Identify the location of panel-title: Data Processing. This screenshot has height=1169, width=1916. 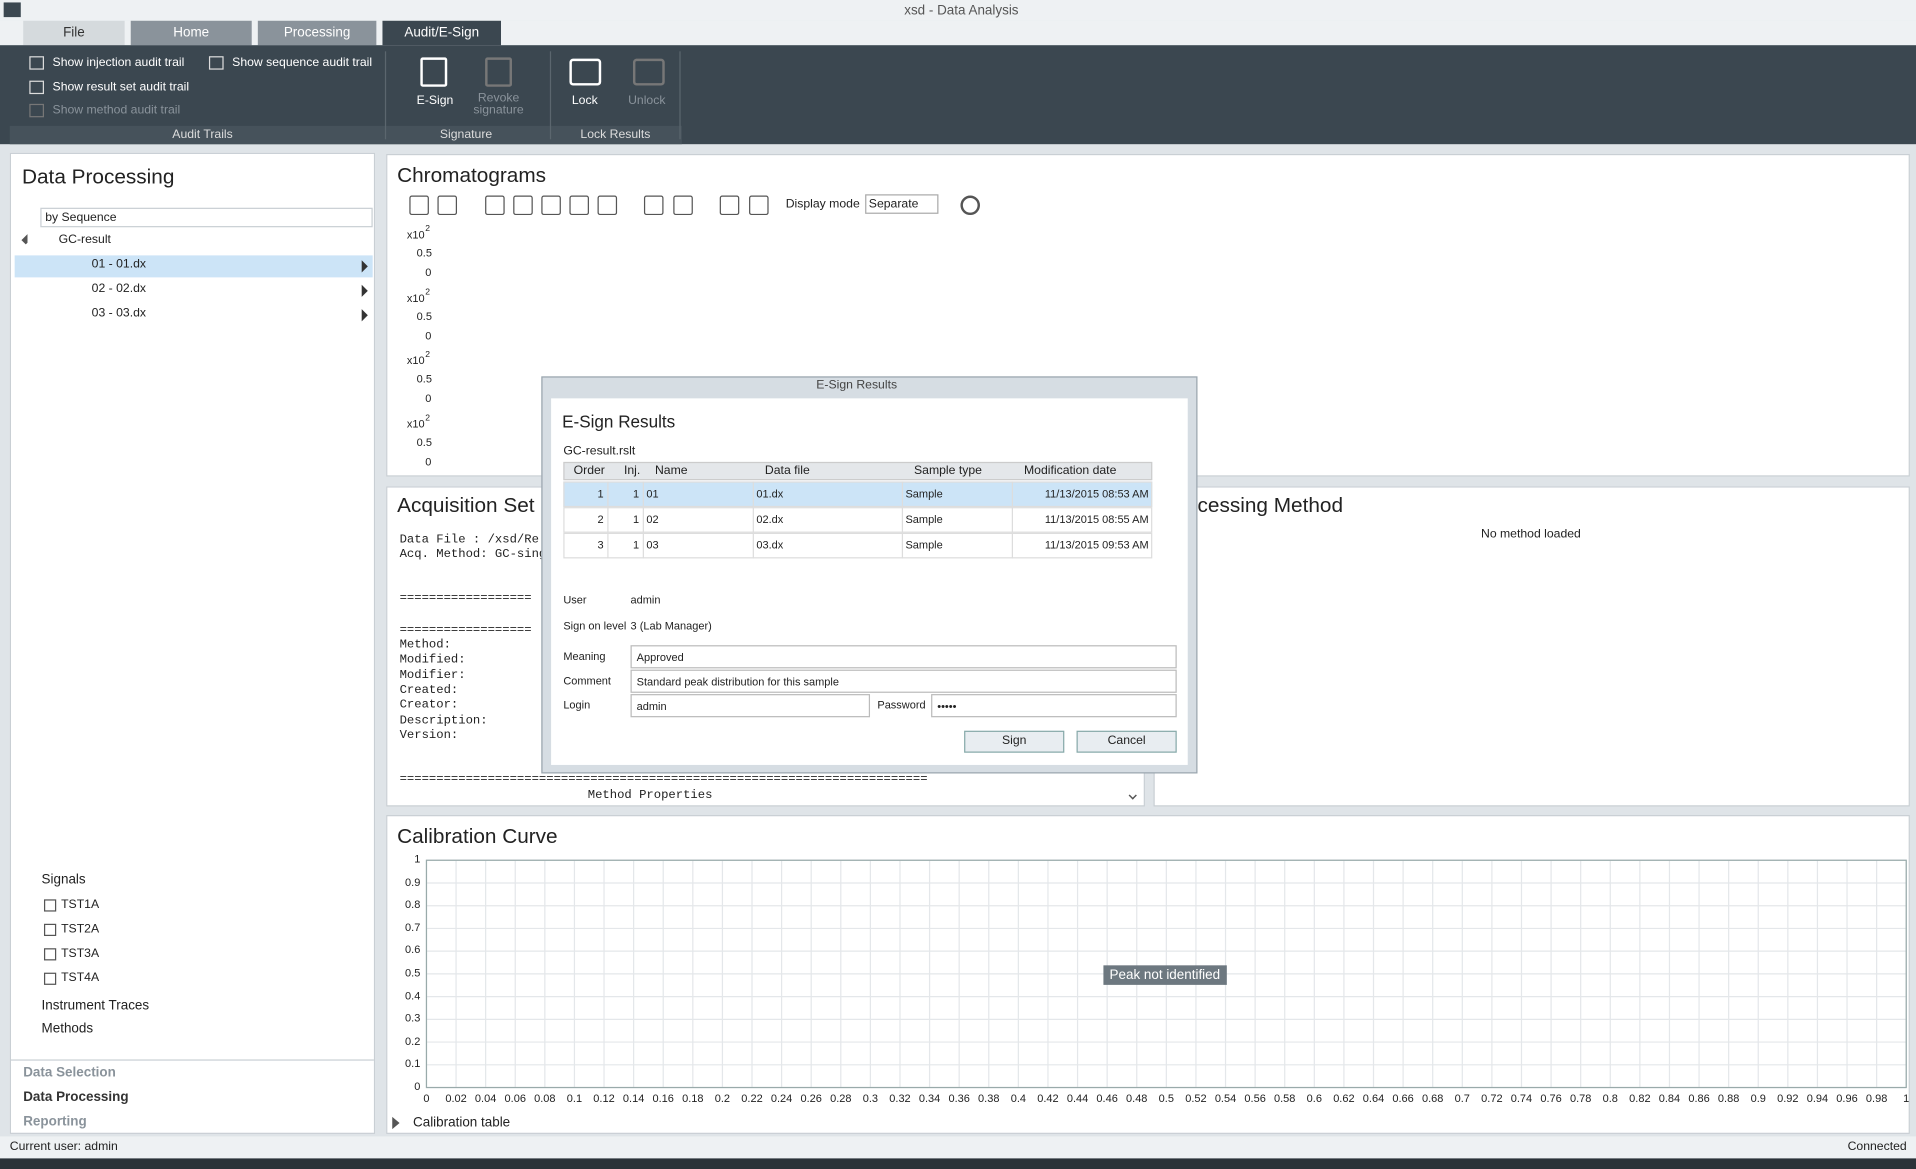
(98, 176).